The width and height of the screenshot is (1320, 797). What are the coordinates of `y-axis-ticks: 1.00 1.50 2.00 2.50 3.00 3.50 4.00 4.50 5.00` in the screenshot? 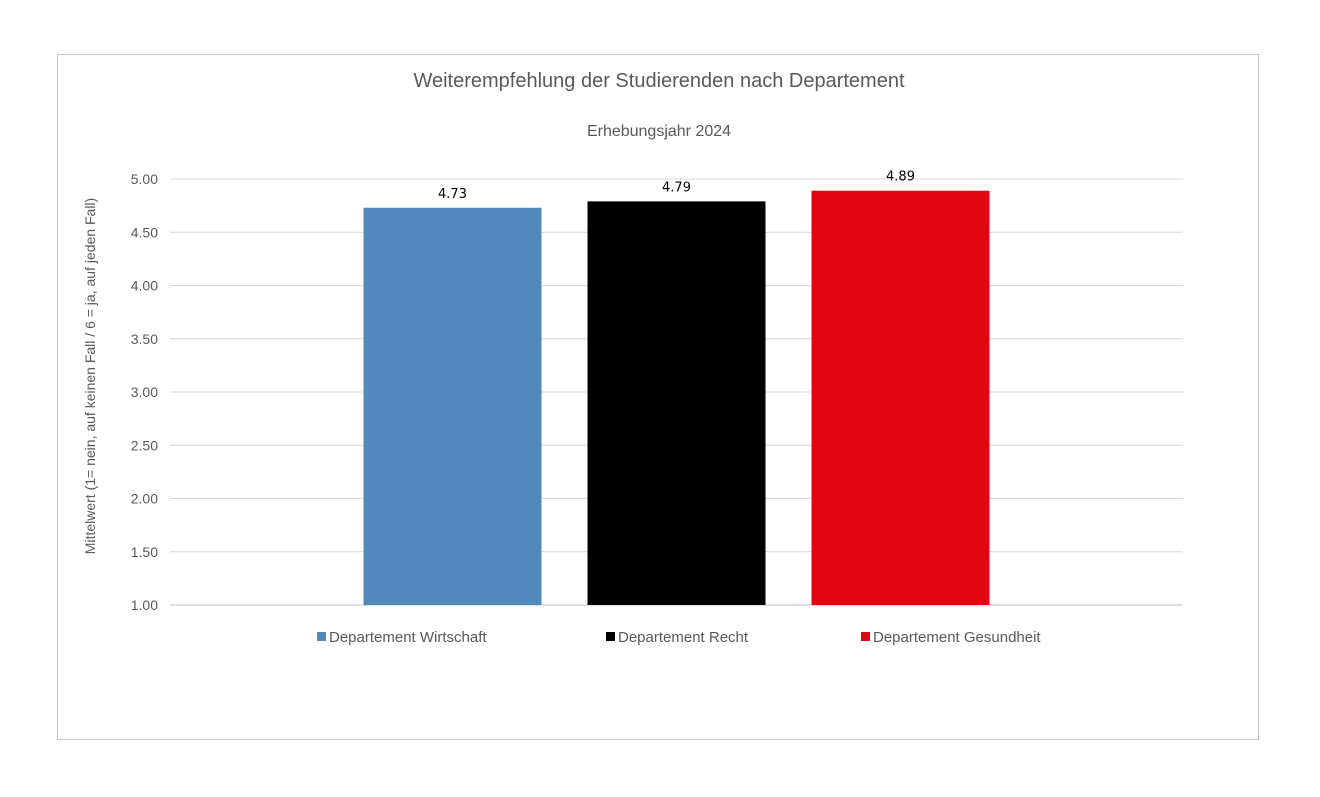 It's located at (144, 392).